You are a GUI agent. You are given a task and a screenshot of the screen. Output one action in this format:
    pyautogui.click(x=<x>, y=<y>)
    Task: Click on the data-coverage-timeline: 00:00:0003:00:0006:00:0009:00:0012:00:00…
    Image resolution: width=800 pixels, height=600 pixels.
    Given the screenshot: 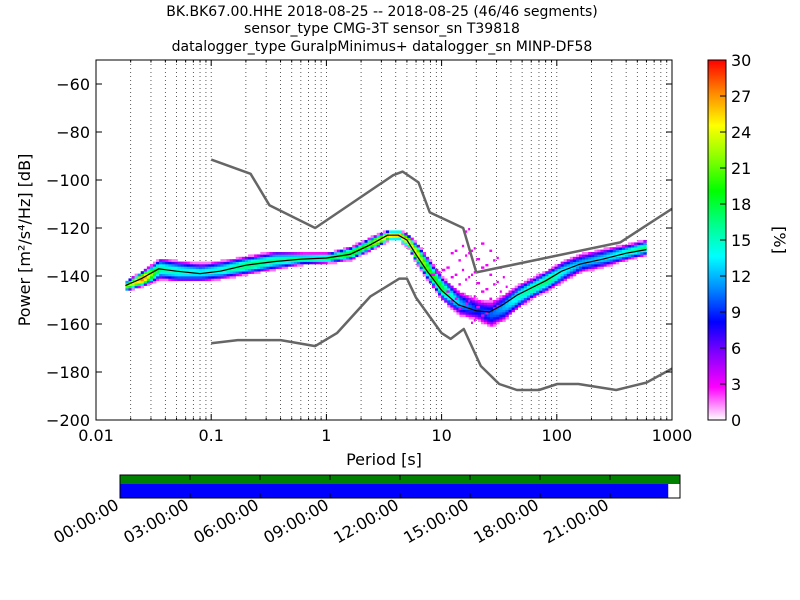 What is the action you would take?
    pyautogui.click(x=365, y=510)
    